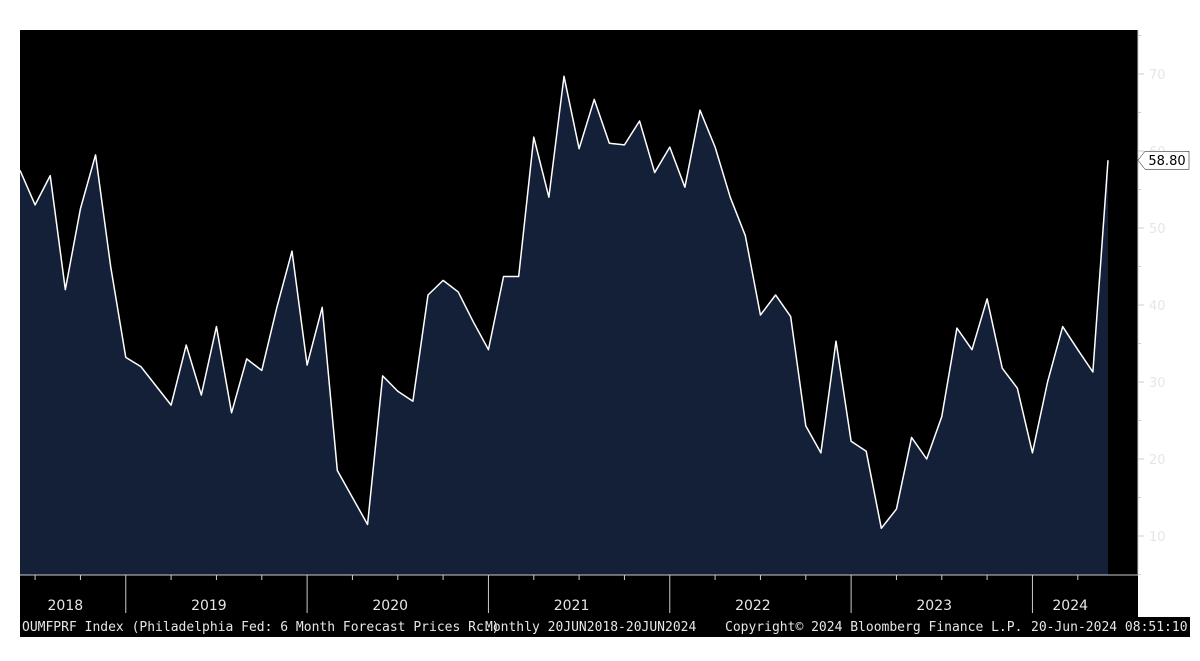 The image size is (1200, 661). What do you see at coordinates (1157, 229) in the screenshot?
I see `y-tick-label: 50` at bounding box center [1157, 229].